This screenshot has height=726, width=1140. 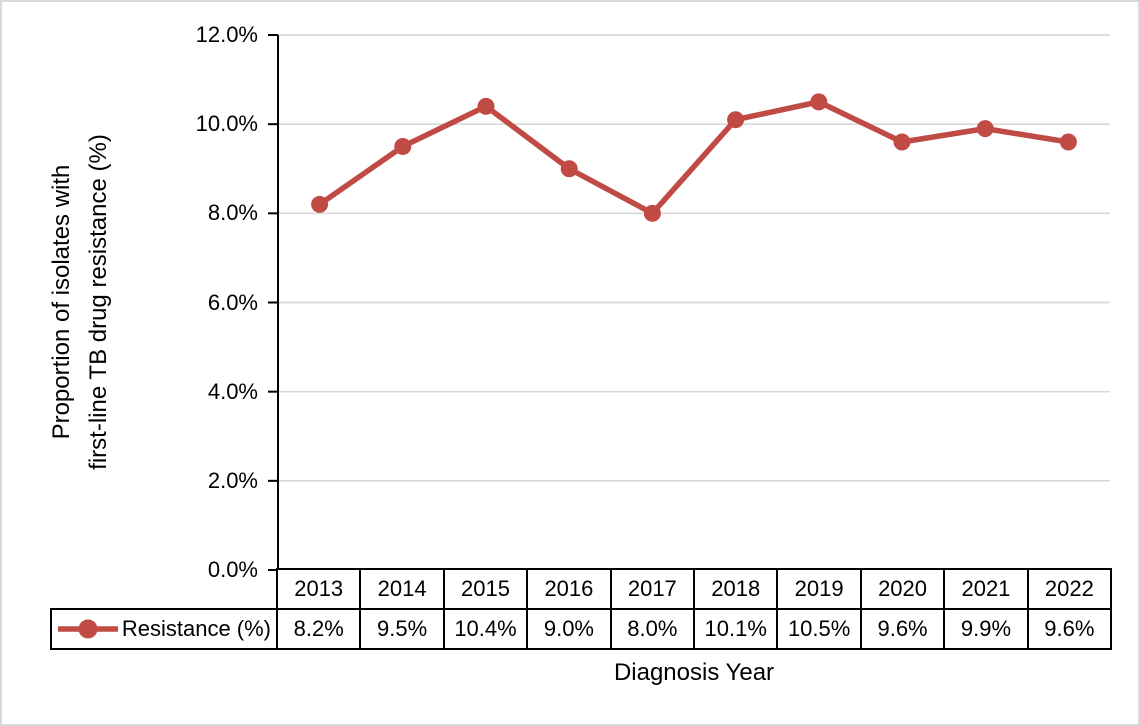 What do you see at coordinates (901, 589) in the screenshot?
I see `year-cell-2020: 2020` at bounding box center [901, 589].